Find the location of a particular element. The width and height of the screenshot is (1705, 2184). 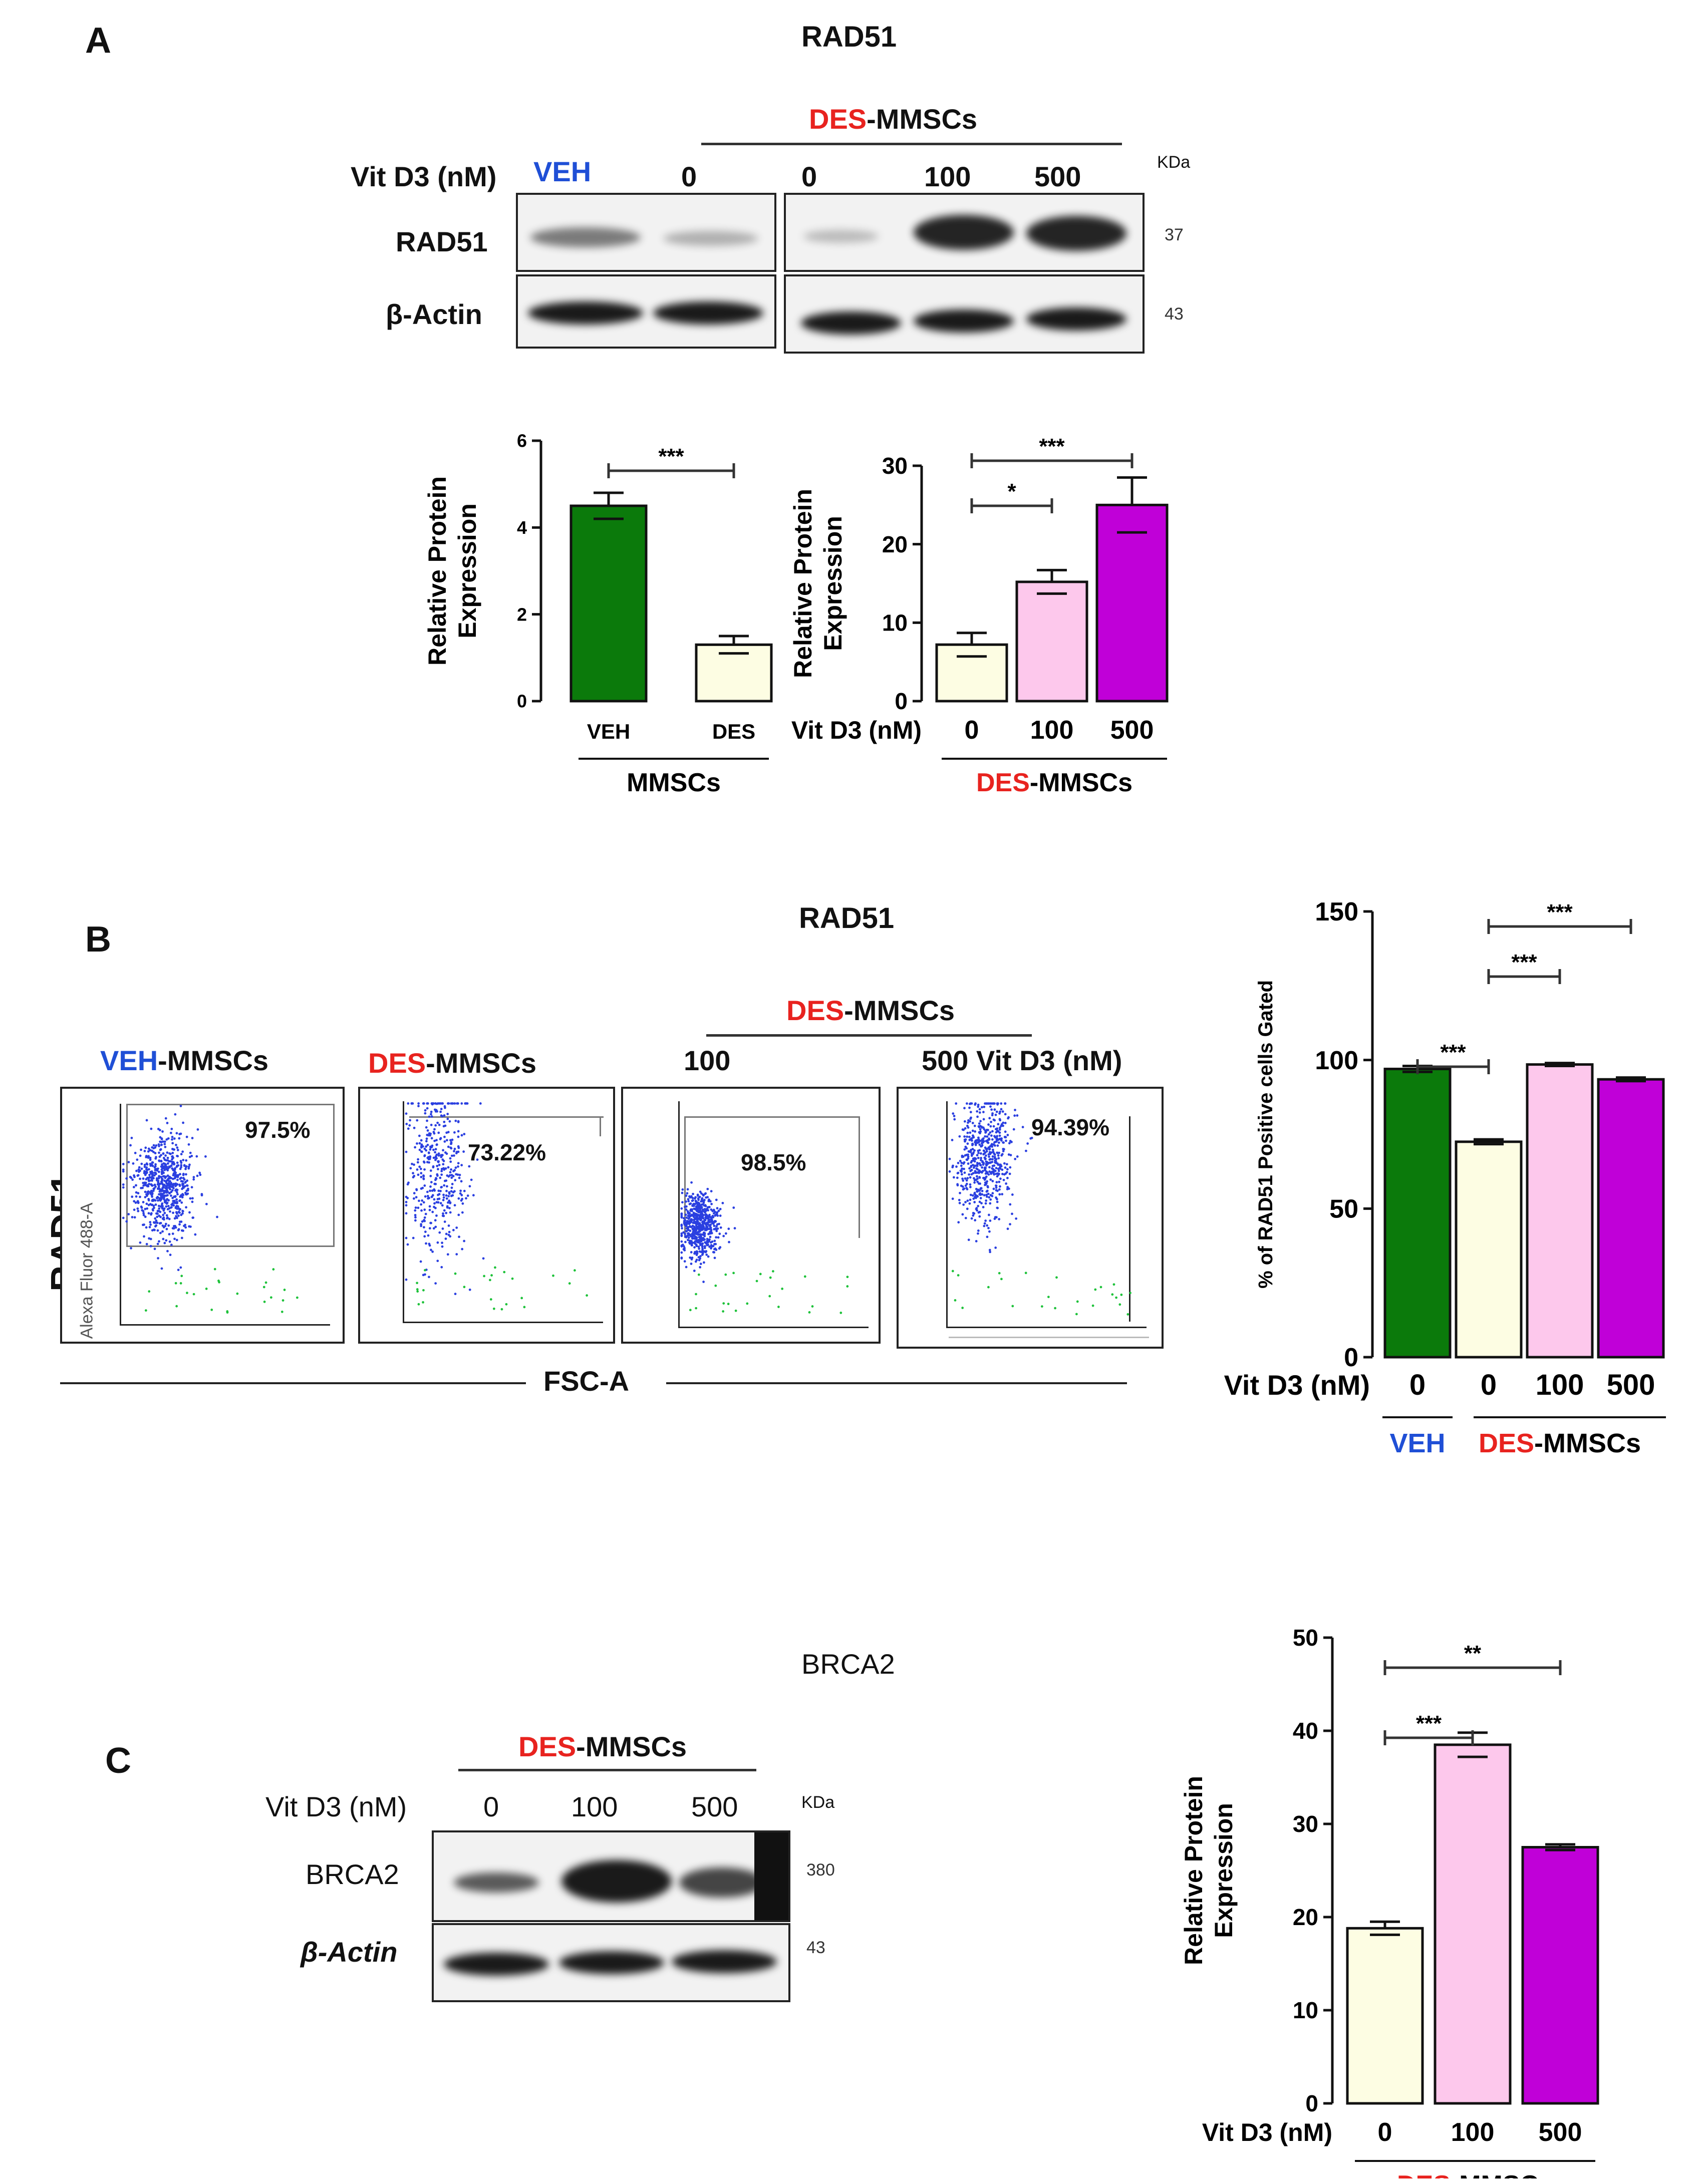

category-label: 500 is located at coordinates (1132, 730).